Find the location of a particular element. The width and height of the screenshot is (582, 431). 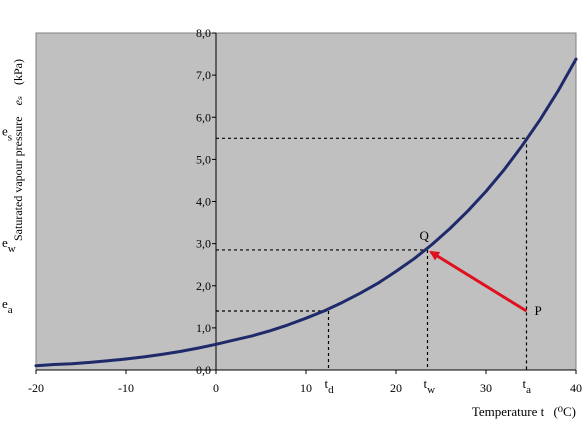

x-axis-unit: (⁰C) is located at coordinates (564, 411).